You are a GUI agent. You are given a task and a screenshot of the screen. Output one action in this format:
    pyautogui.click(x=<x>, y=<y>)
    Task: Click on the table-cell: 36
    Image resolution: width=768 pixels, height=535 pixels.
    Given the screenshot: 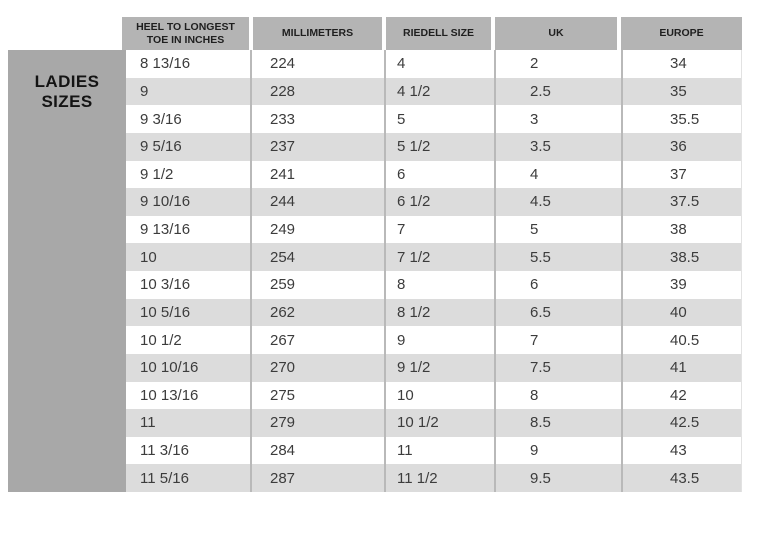 What is the action you would take?
    pyautogui.click(x=681, y=146)
    